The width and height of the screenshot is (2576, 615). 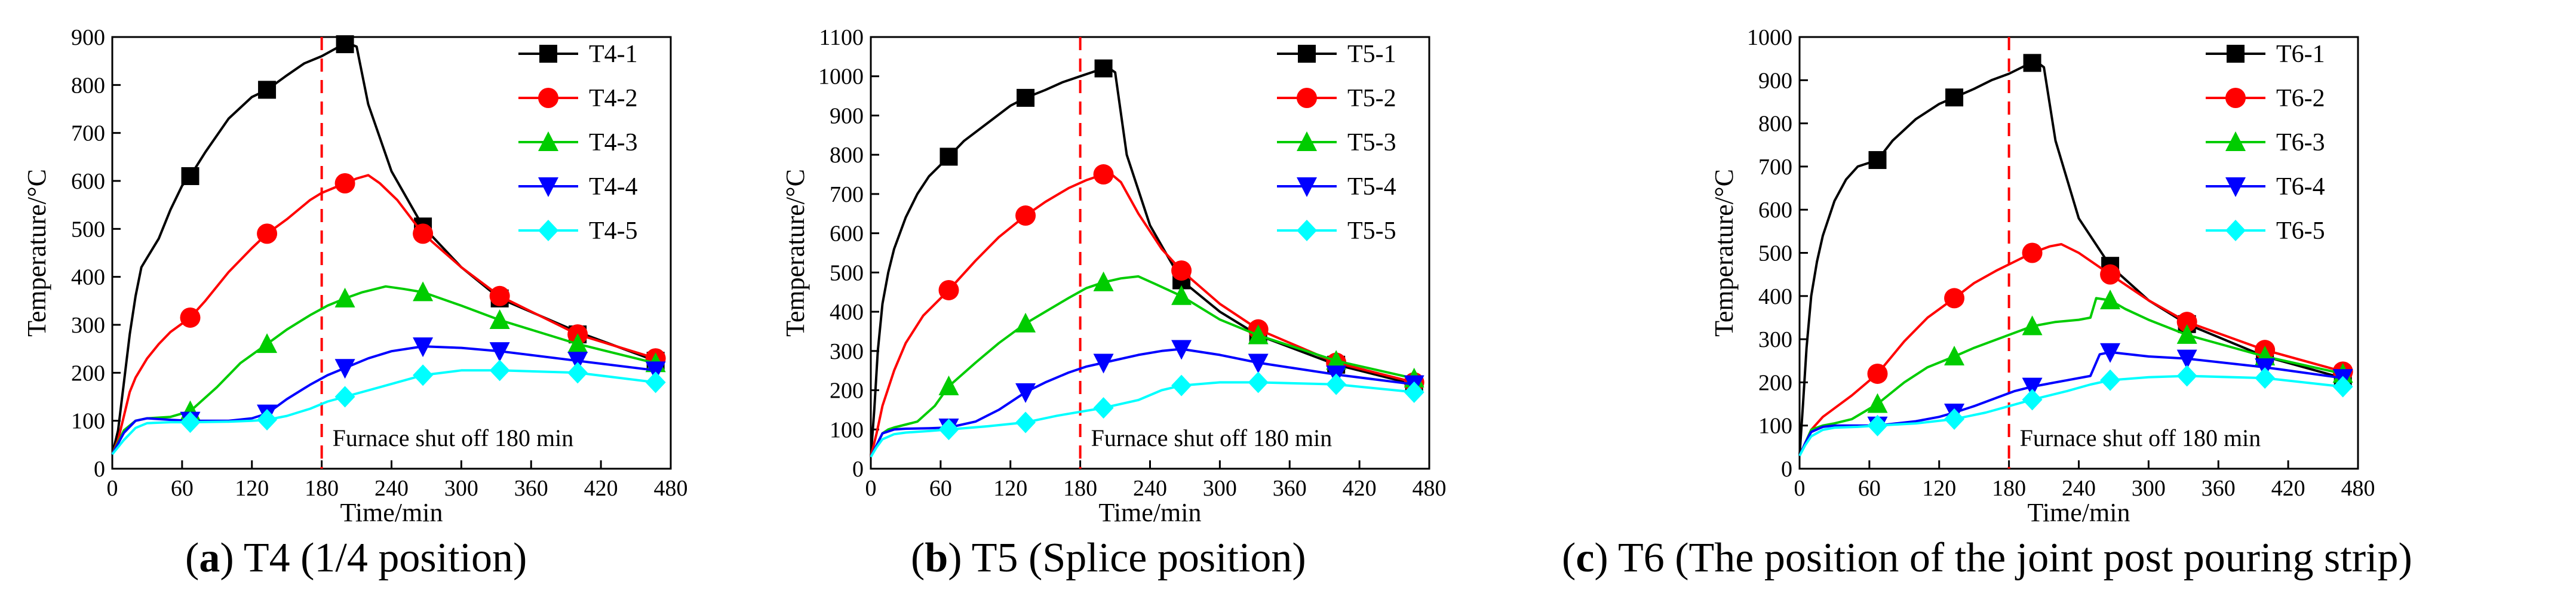 What do you see at coordinates (613, 98) in the screenshot?
I see `legend-label: T4-2` at bounding box center [613, 98].